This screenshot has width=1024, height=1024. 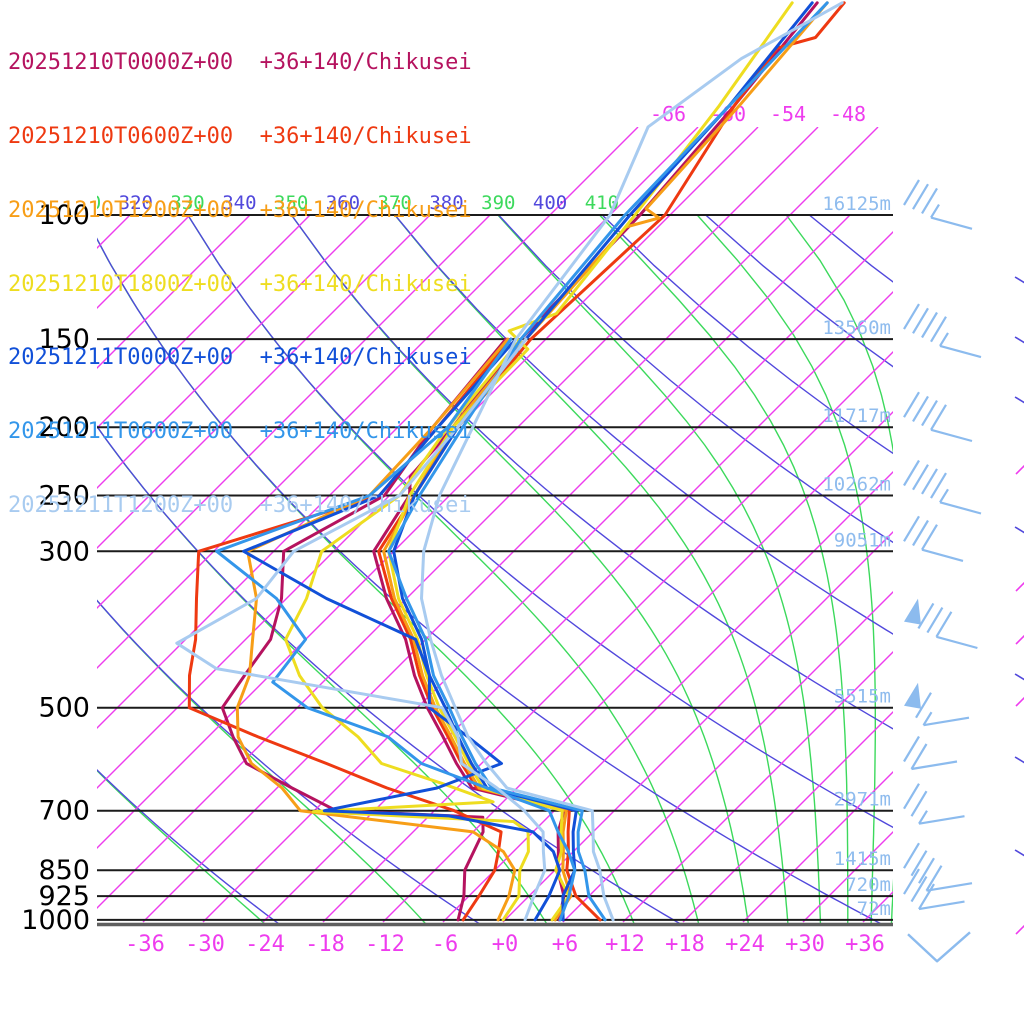 I want to click on svg-text: 700, so click(x=64, y=811).